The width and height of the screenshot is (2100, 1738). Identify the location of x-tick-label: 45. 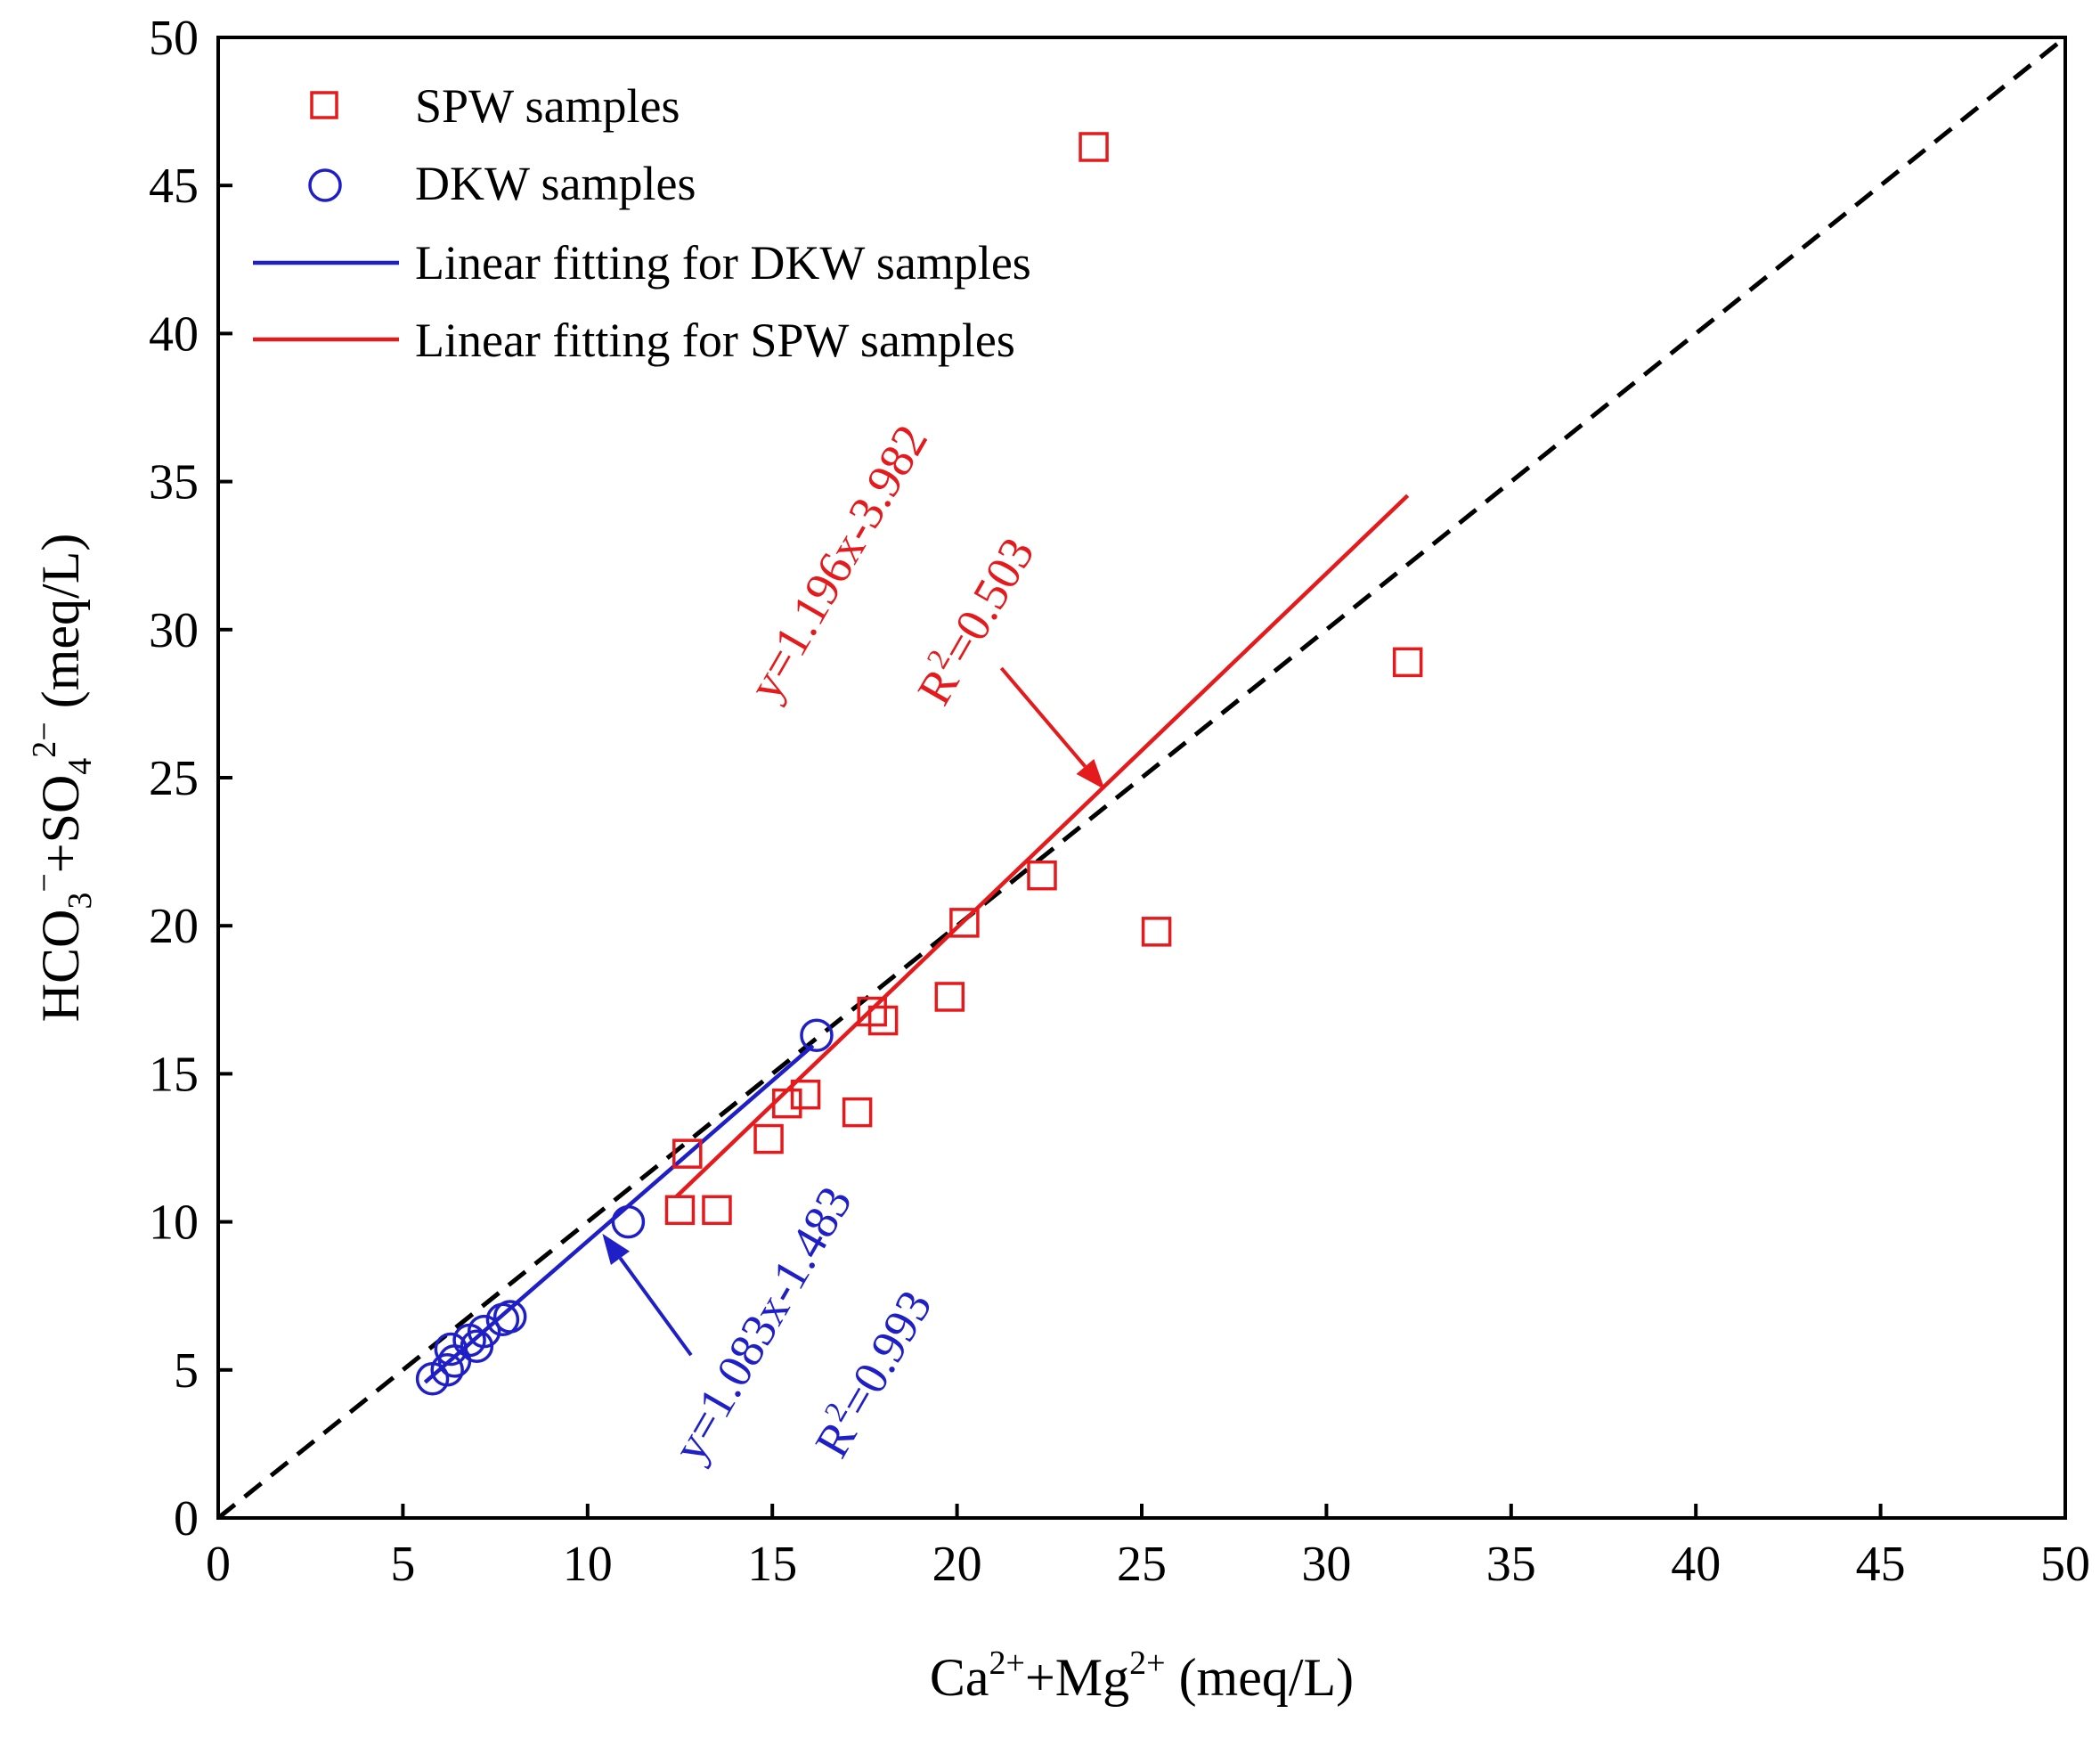
(1881, 1565).